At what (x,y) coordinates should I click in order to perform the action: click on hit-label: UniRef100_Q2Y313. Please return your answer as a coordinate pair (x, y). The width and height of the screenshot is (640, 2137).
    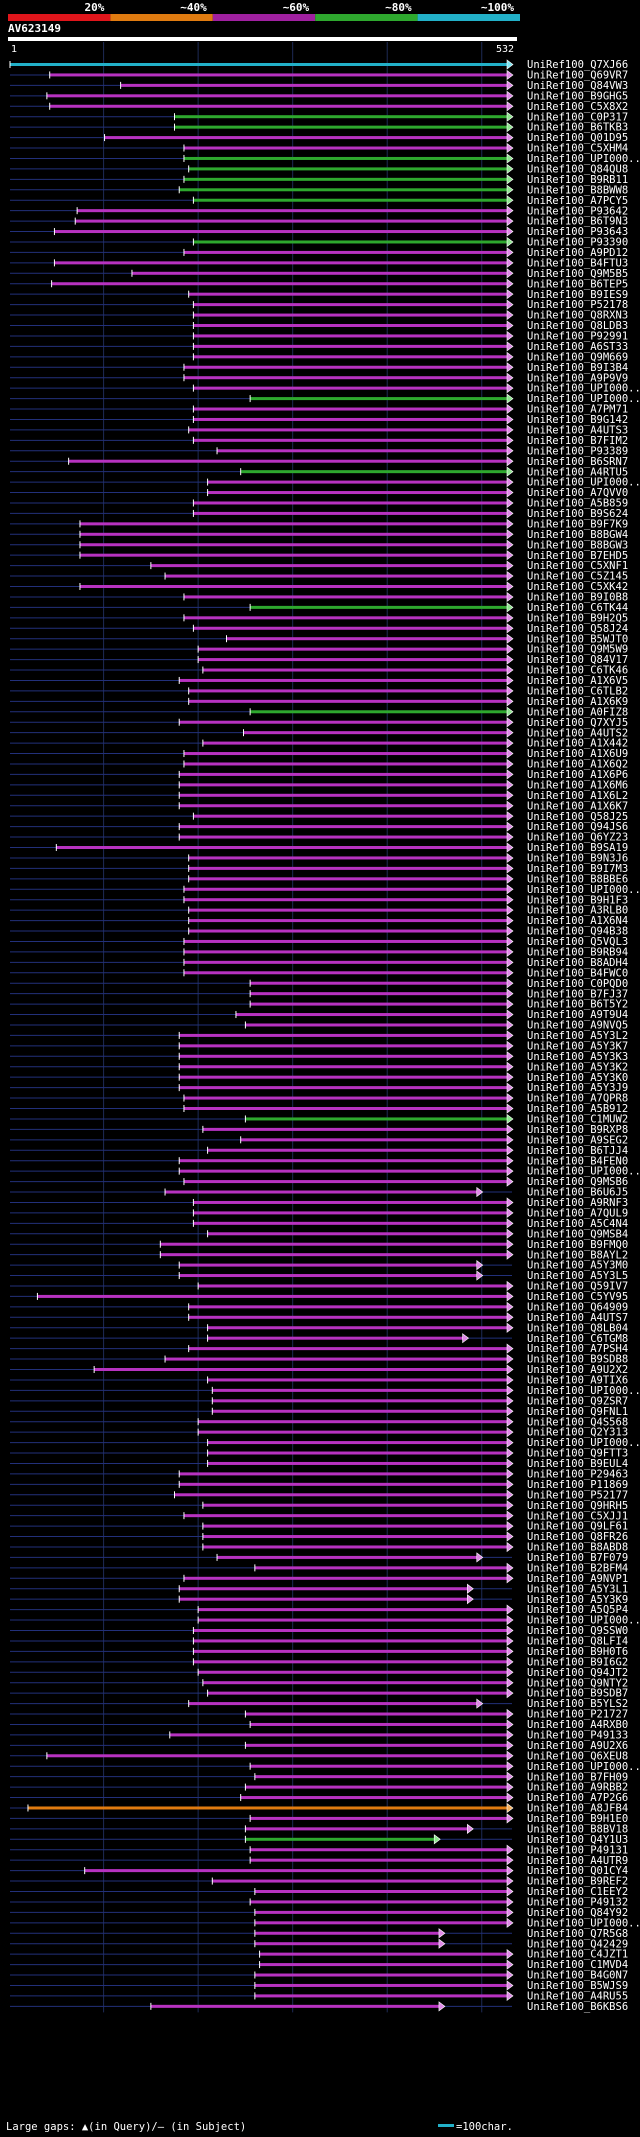
    Looking at the image, I should click on (577, 1433).